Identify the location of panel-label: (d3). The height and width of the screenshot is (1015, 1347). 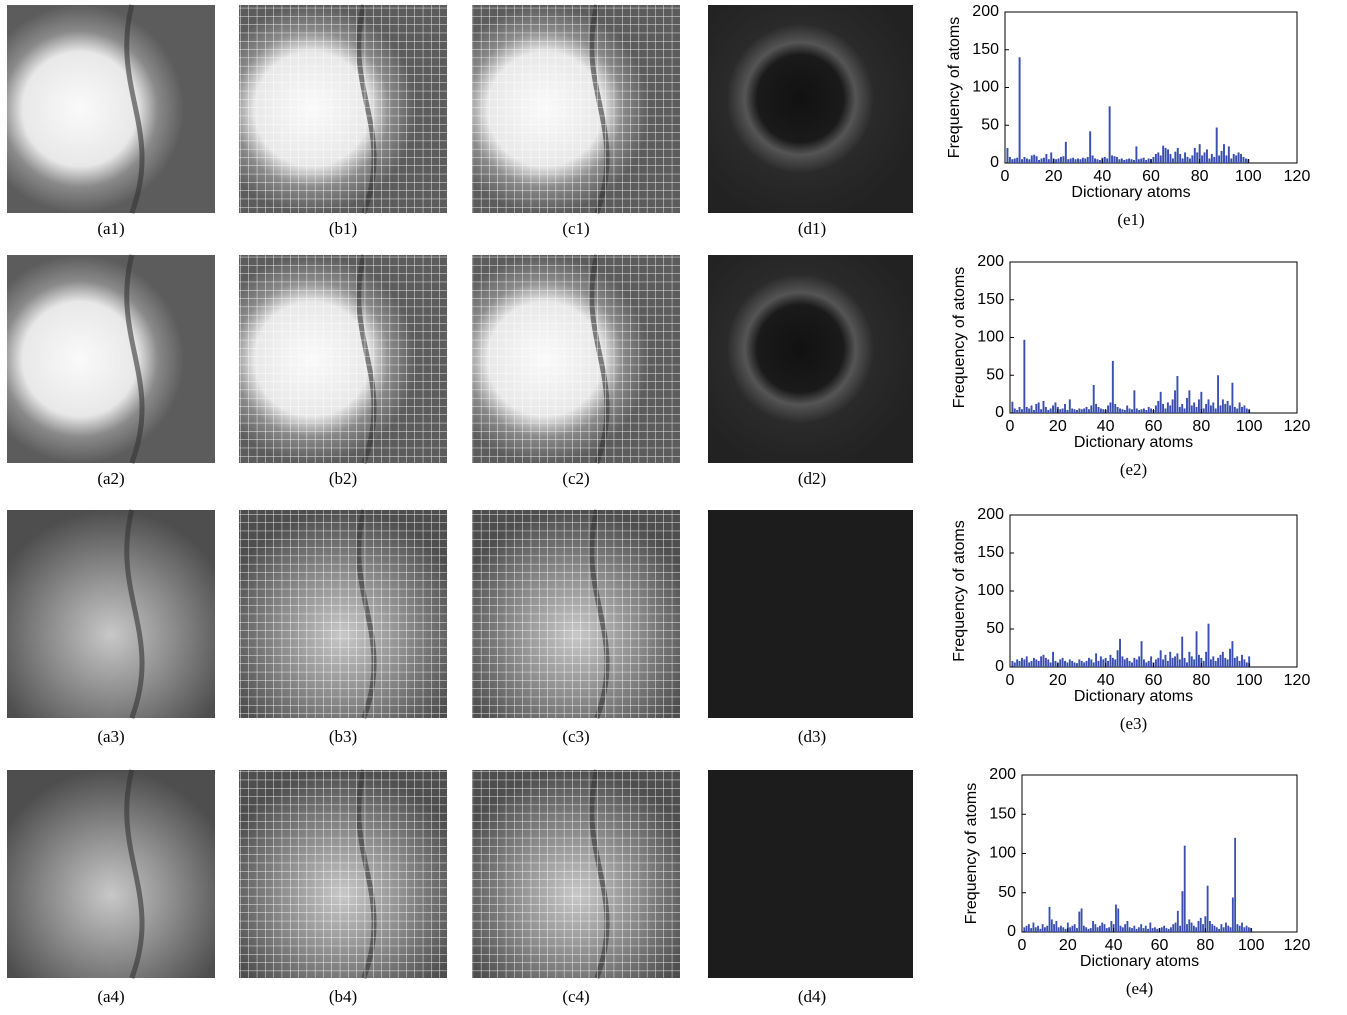
(812, 736).